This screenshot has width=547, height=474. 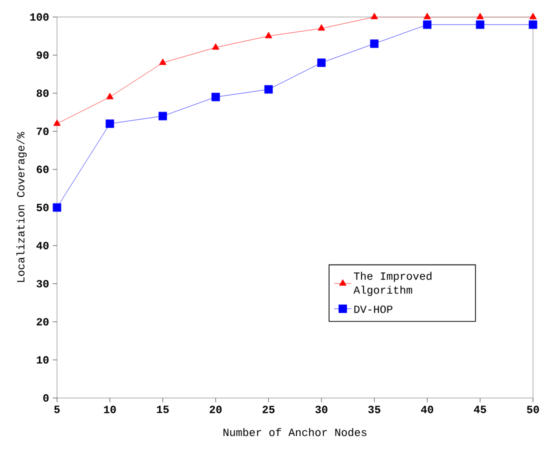 I want to click on y-tick-label: 70, so click(x=42, y=132).